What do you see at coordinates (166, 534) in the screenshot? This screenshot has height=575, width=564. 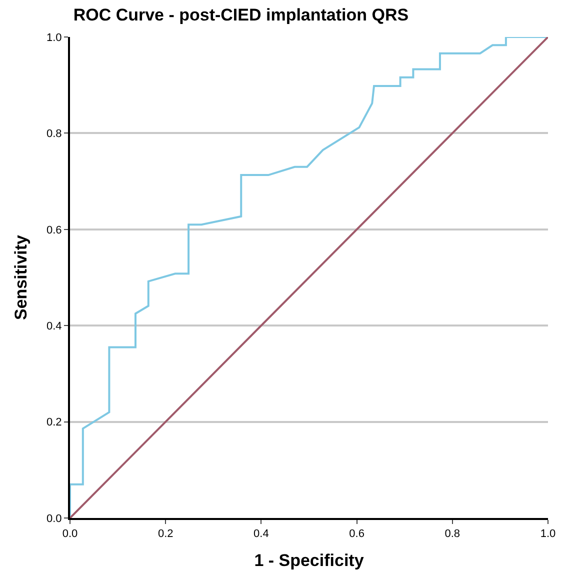 I see `x-tick-label: 0.2` at bounding box center [166, 534].